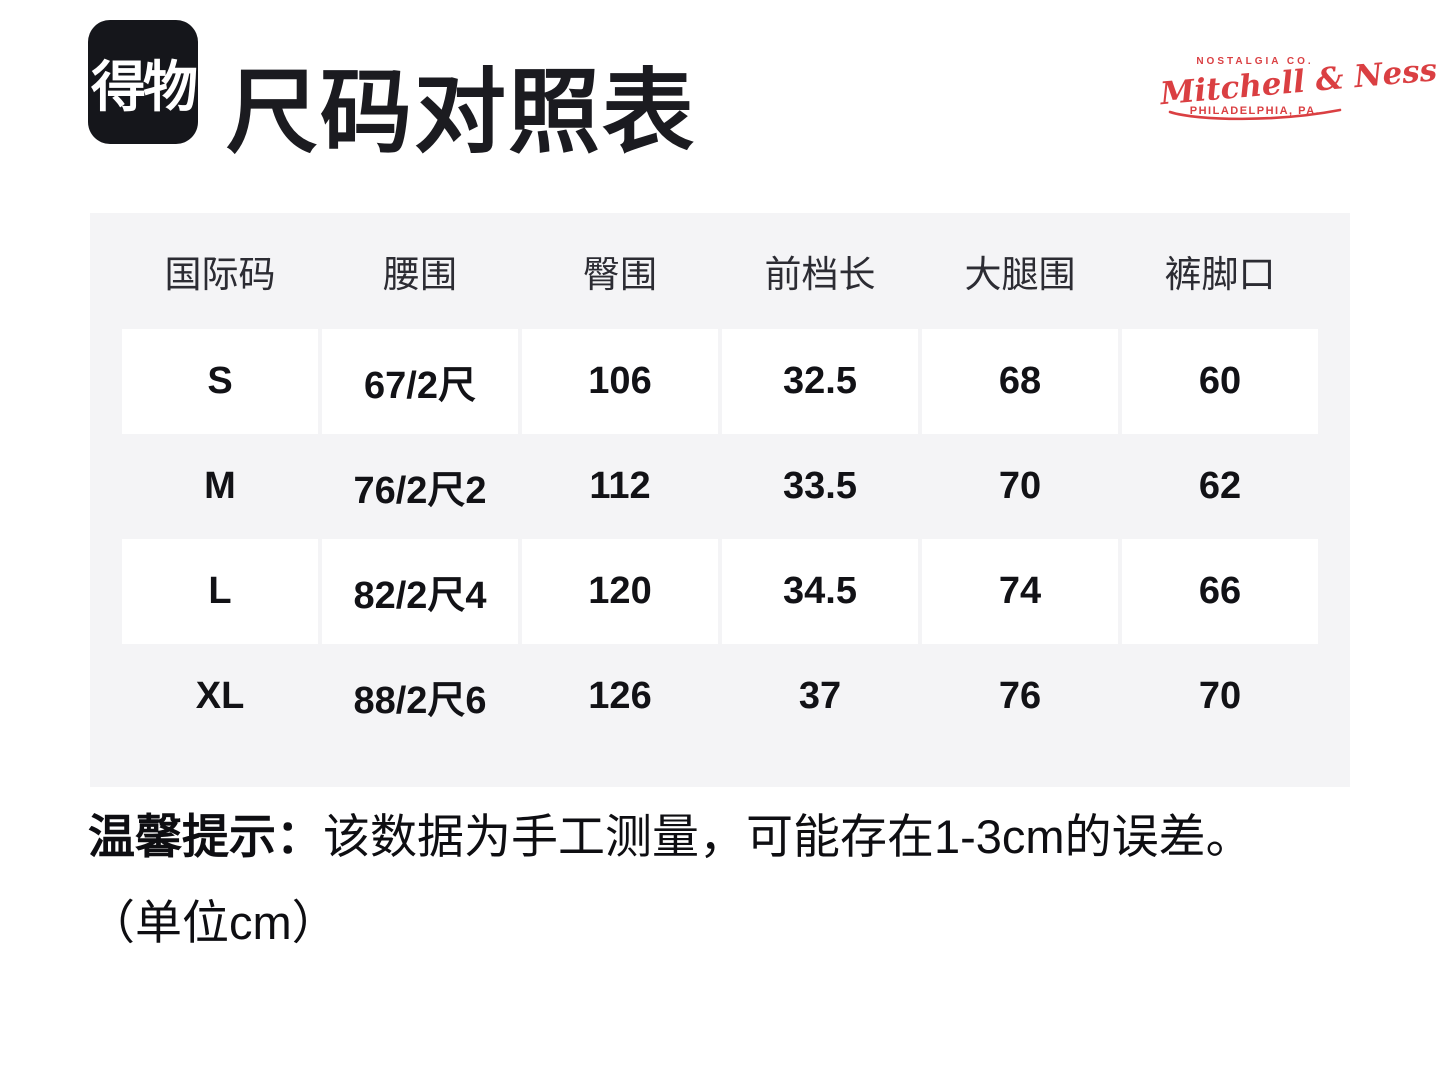 This screenshot has width=1440, height=1080. I want to click on column-header-waist: 腰围, so click(420, 274).